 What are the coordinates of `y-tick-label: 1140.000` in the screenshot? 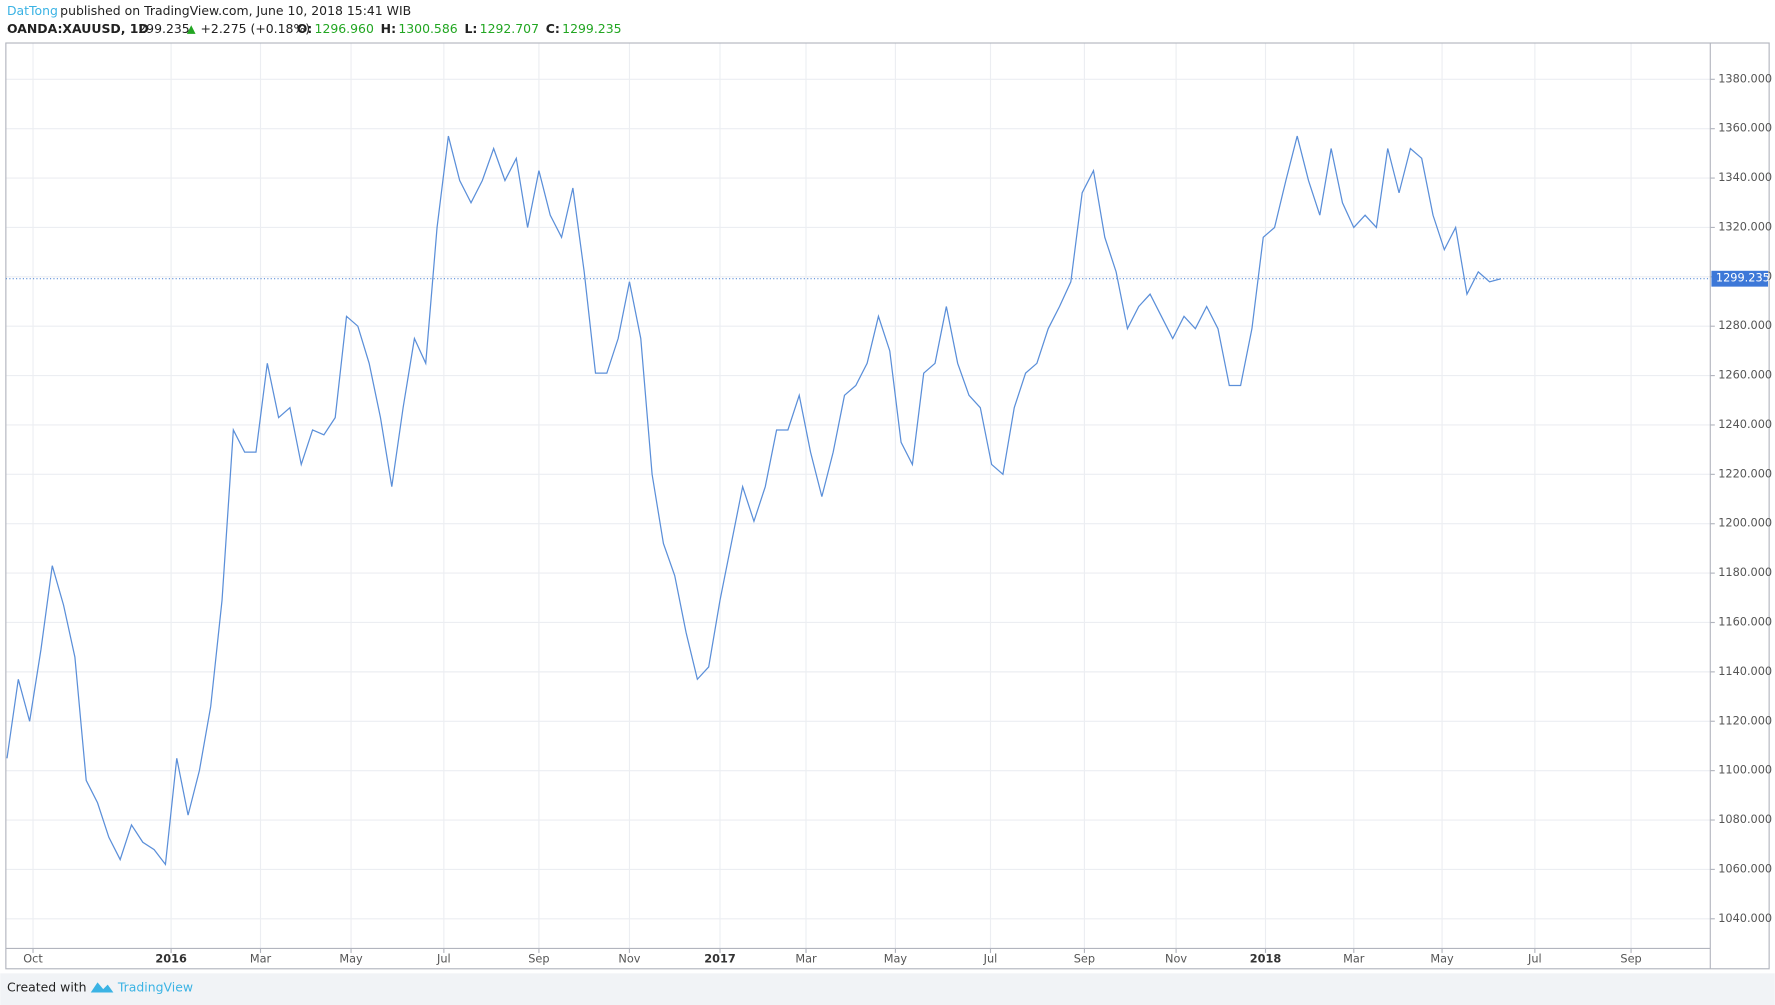 It's located at (1745, 671).